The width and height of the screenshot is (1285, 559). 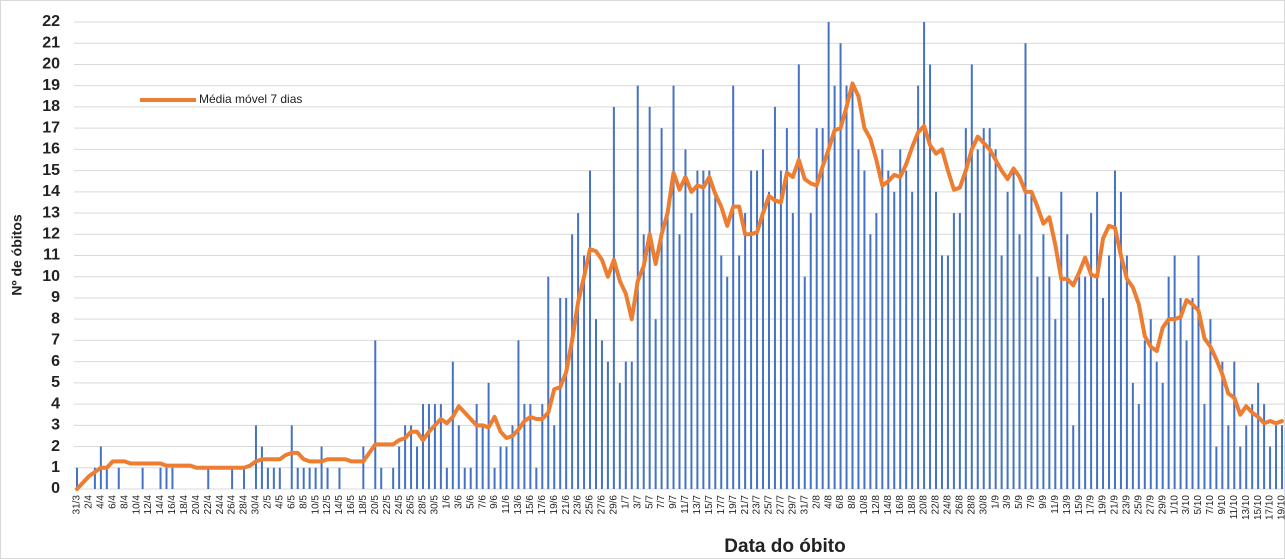 What do you see at coordinates (363, 505) in the screenshot?
I see `x-tick-label: 18/5` at bounding box center [363, 505].